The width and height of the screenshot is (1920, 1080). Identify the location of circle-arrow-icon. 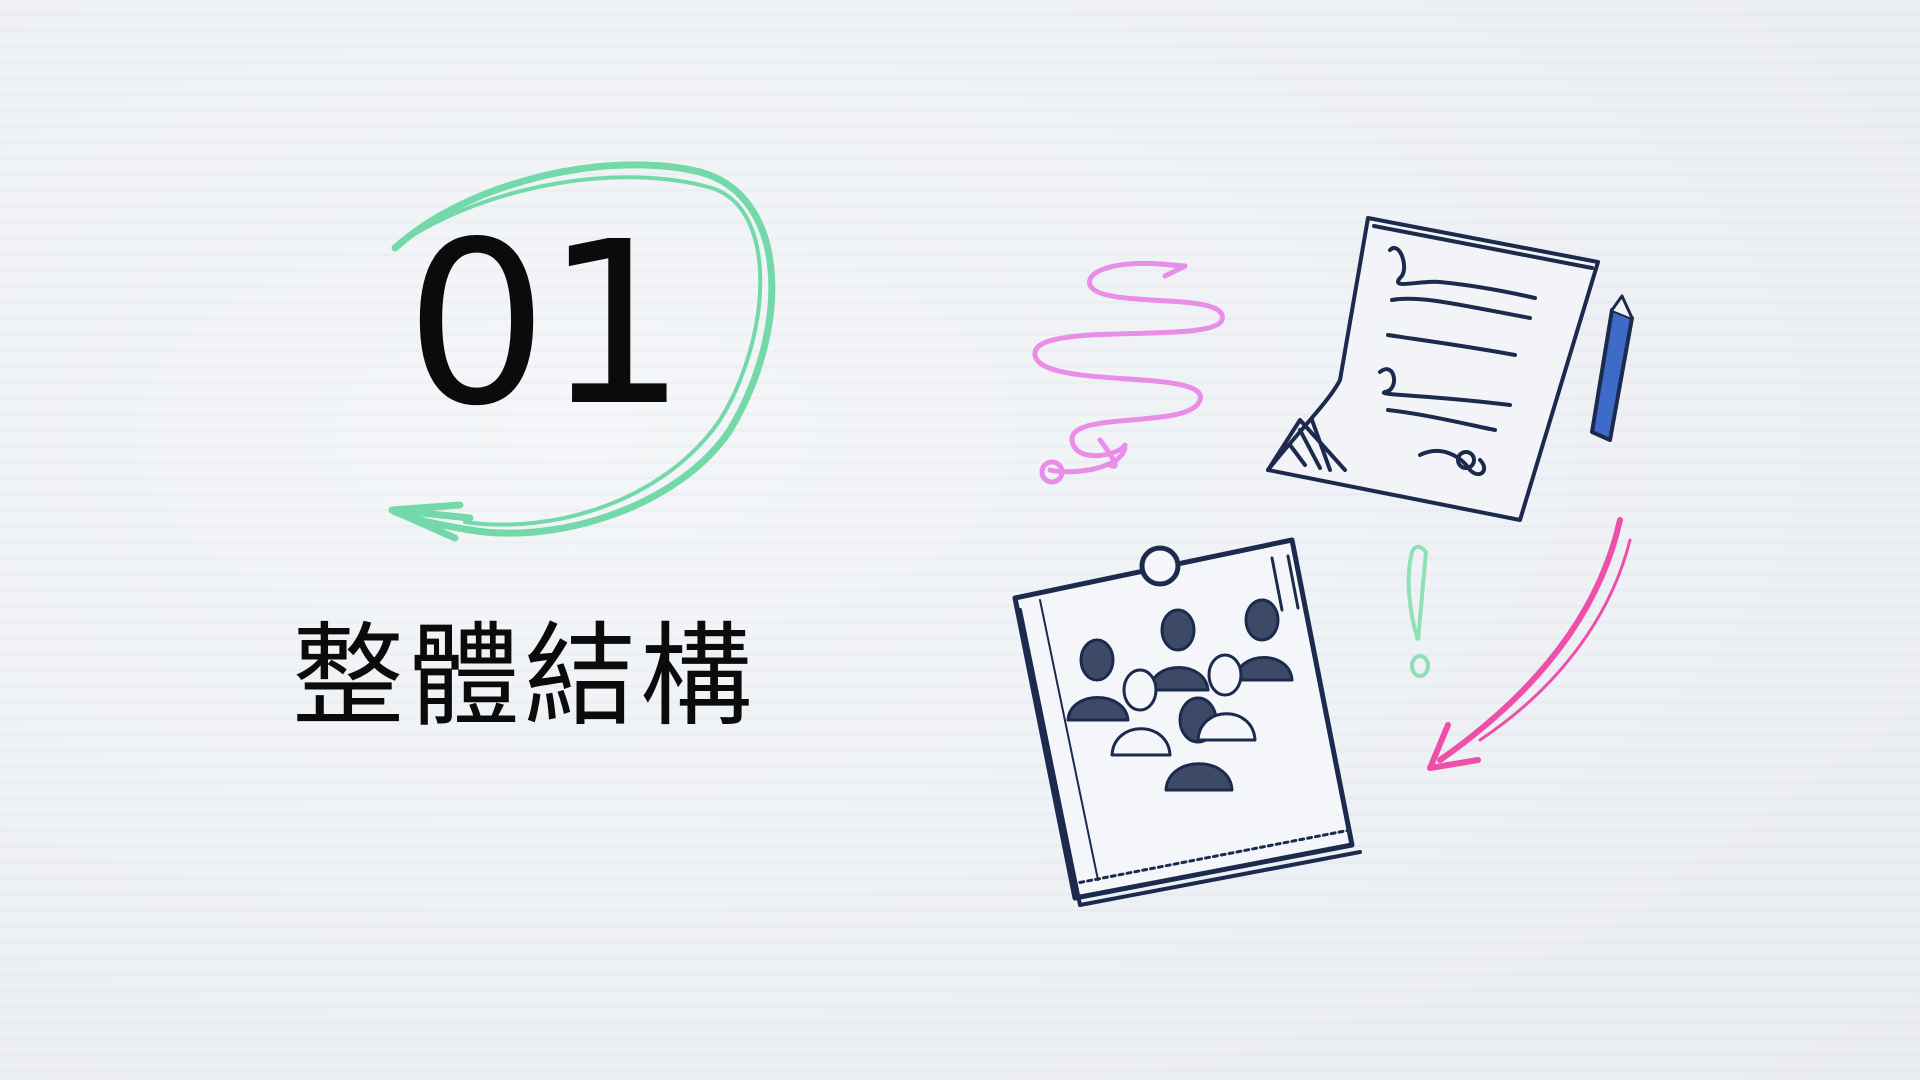
(582, 351).